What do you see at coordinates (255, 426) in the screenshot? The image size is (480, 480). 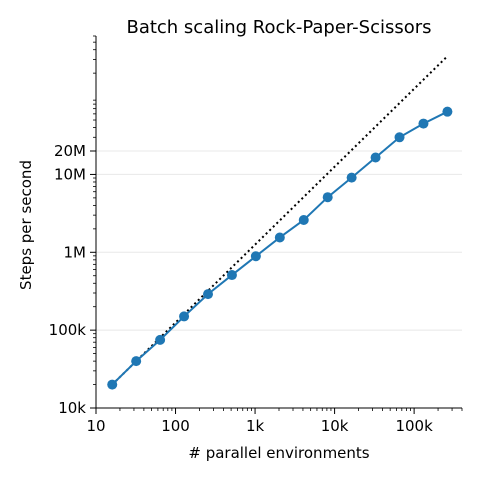 I see `x-tick-label-2: 1k` at bounding box center [255, 426].